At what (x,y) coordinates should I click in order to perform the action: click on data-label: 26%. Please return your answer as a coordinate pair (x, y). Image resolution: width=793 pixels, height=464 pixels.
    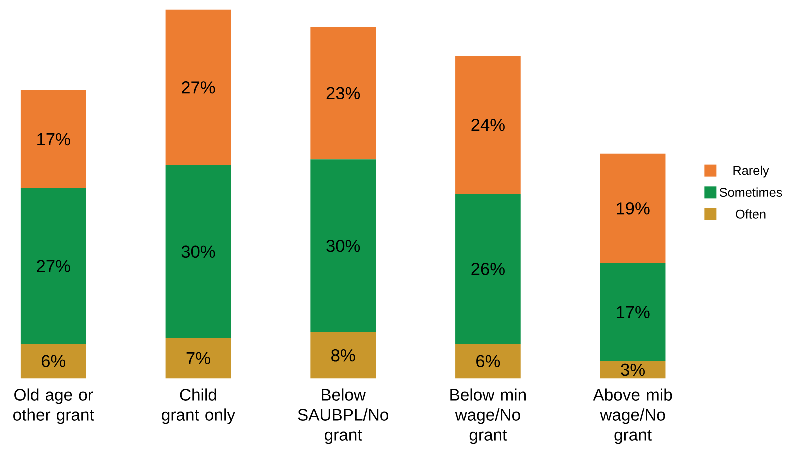
    Looking at the image, I should click on (488, 269).